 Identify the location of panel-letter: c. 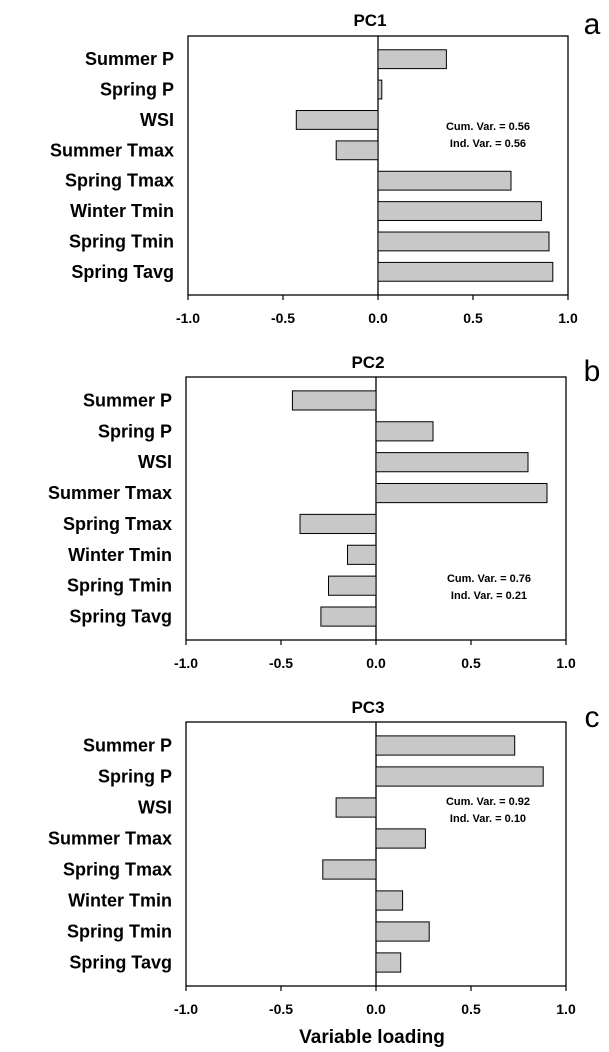
(592, 717).